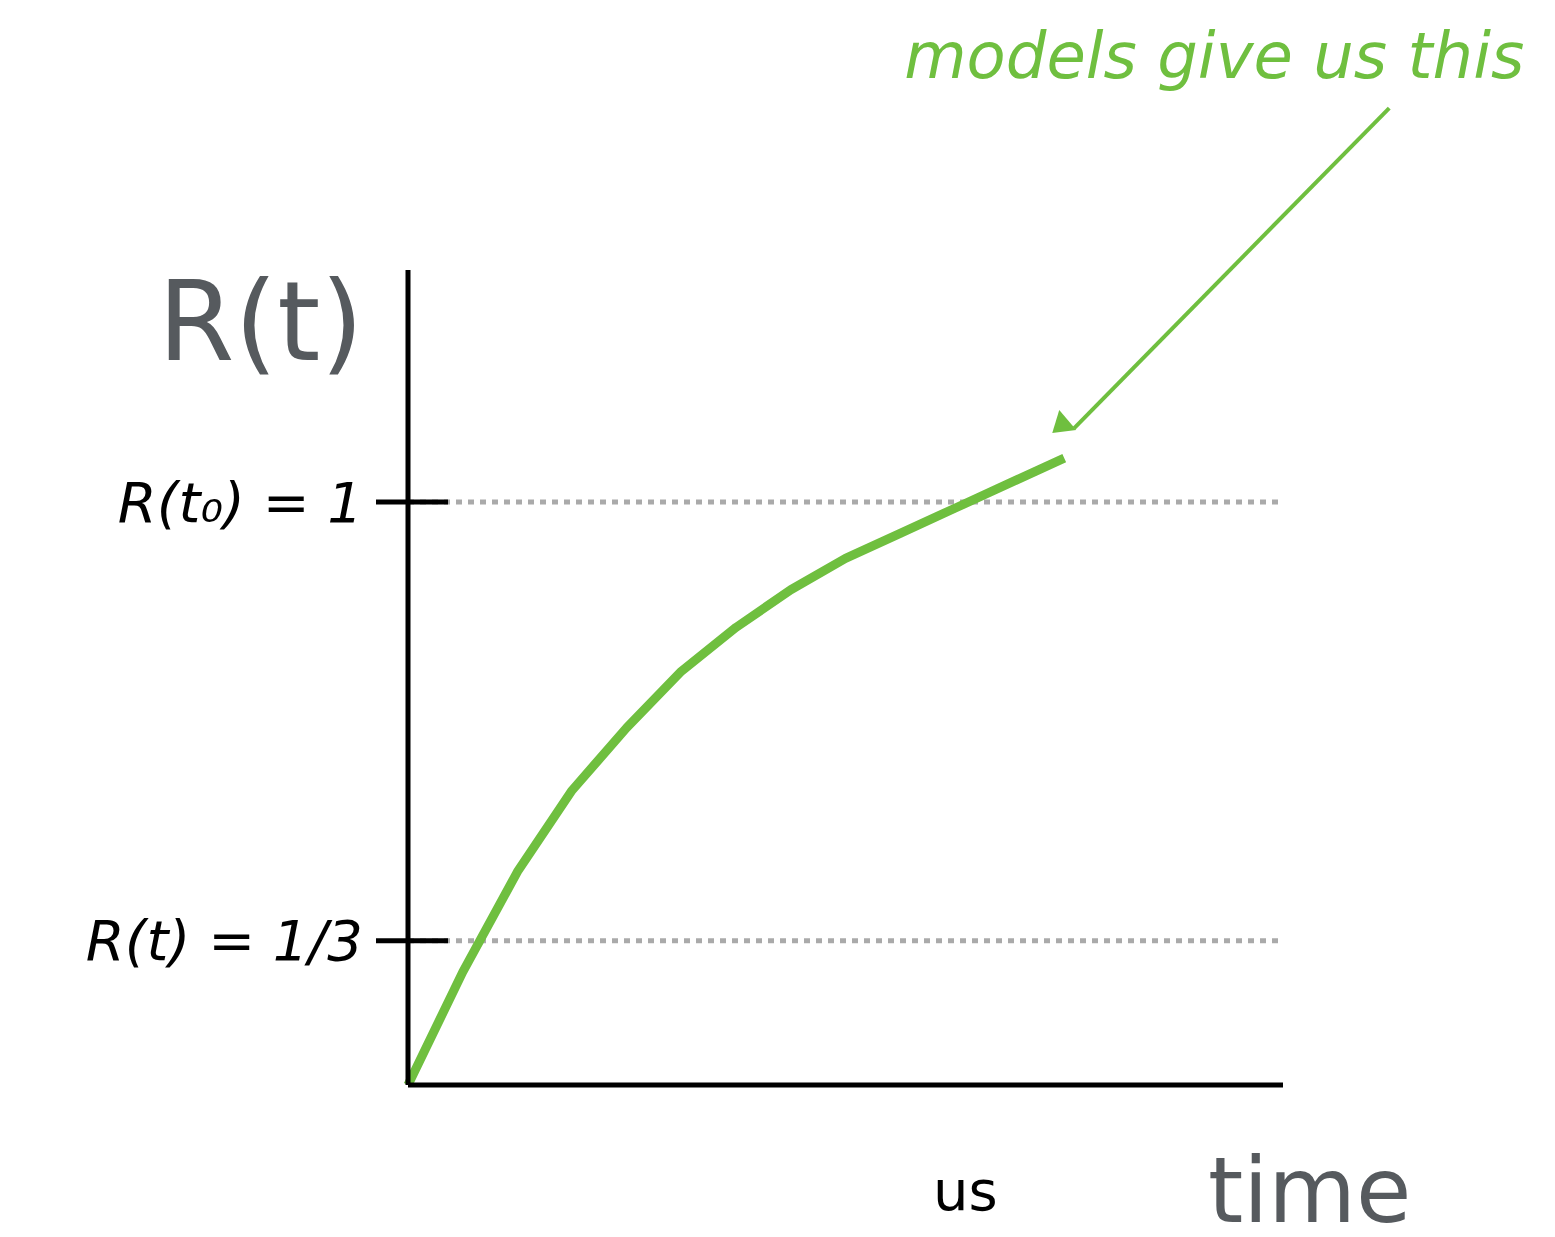 Image resolution: width=1555 pixels, height=1237 pixels. I want to click on x-axis-title: time, so click(1310, 1187).